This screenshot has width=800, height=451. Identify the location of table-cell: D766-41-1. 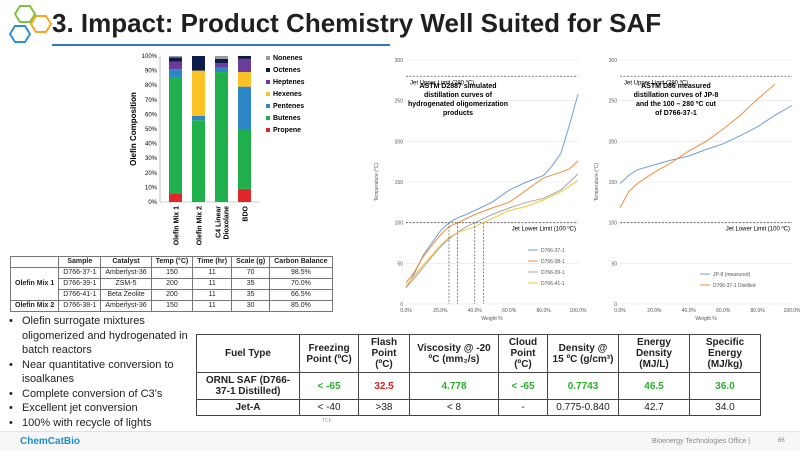
(80, 295).